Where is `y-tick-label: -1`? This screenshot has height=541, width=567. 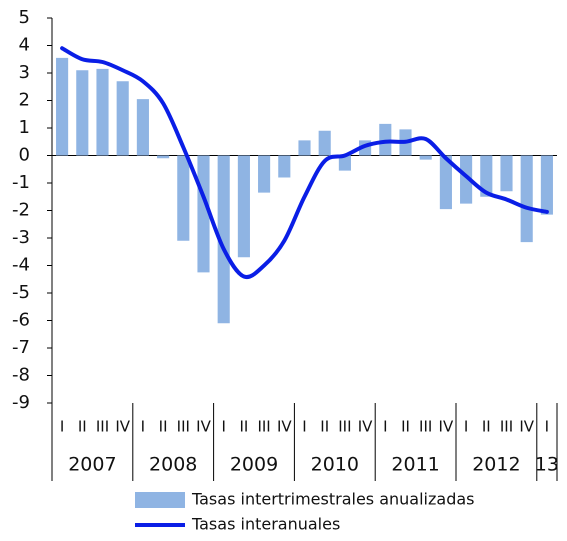
y-tick-label: -1 is located at coordinates (21, 182).